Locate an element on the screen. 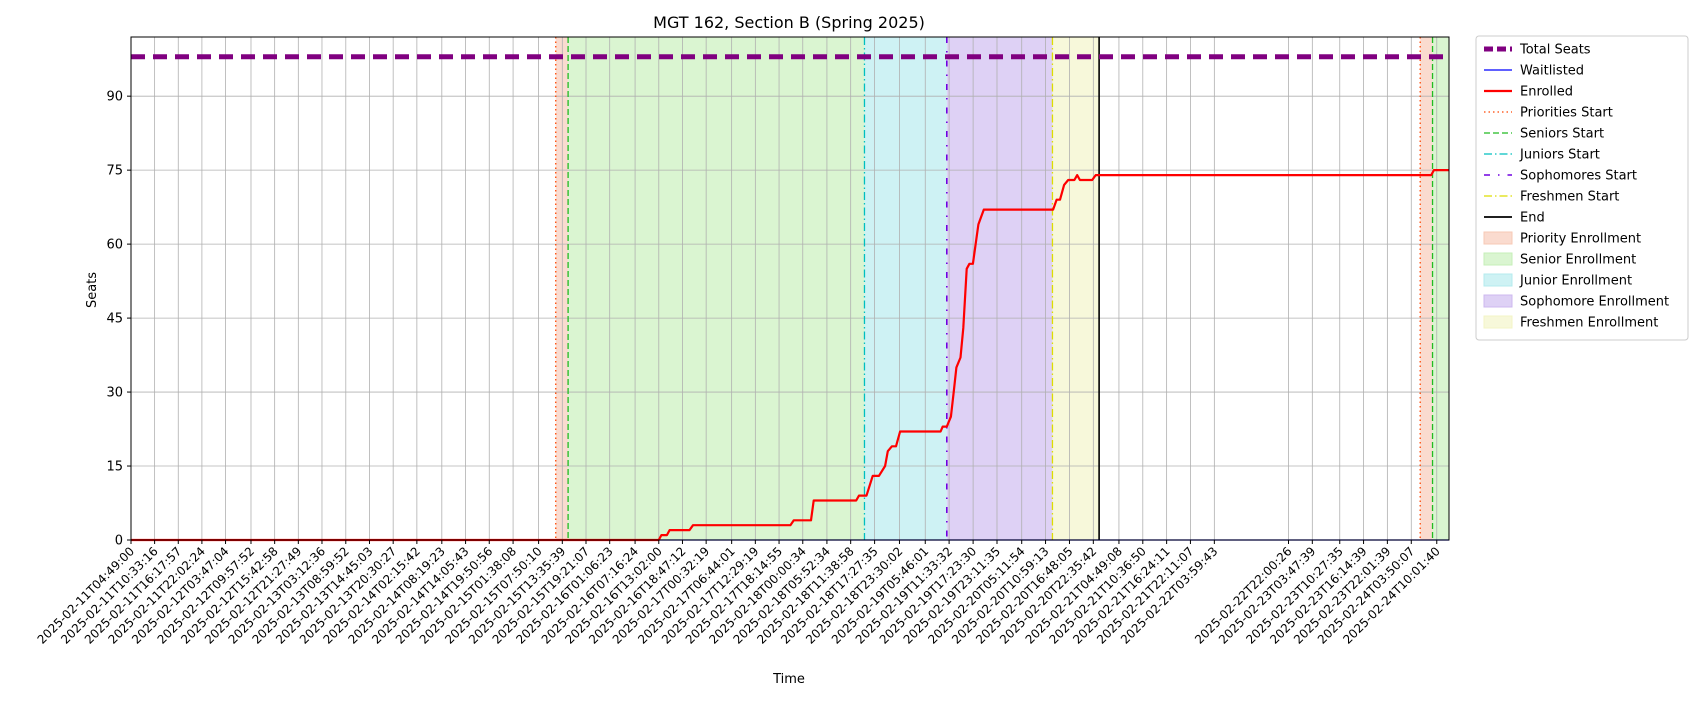 The width and height of the screenshot is (1700, 704). legend-label-seniors-start: Seniors Start is located at coordinates (1562, 134).